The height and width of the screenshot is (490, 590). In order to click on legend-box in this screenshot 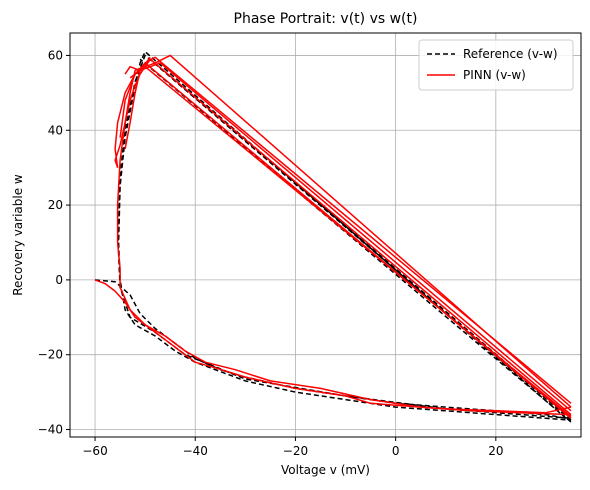, I will do `click(496, 65)`.